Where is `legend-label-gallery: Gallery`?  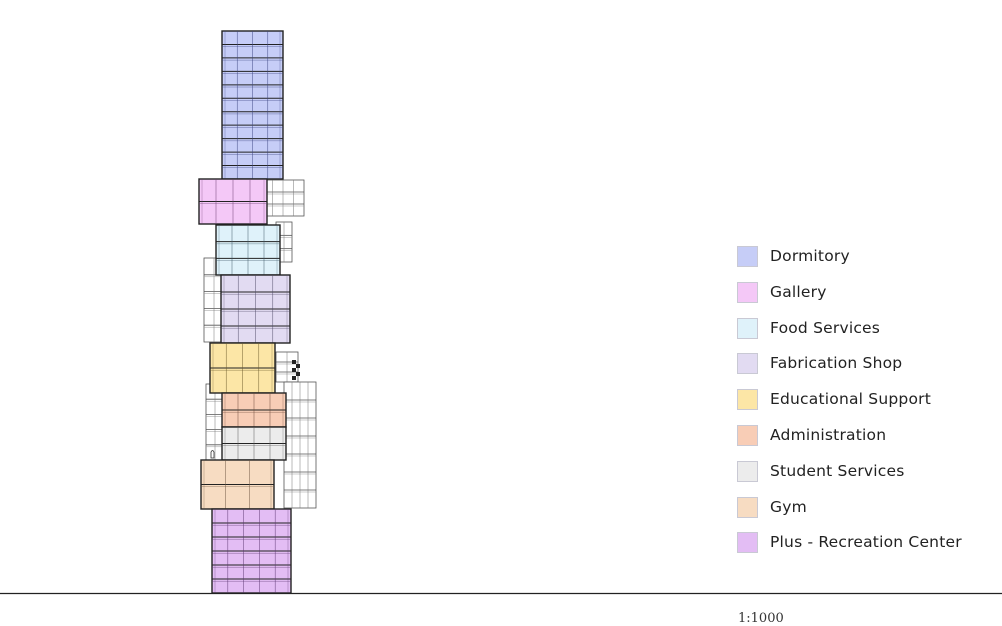
legend-label-gallery: Gallery is located at coordinates (798, 291).